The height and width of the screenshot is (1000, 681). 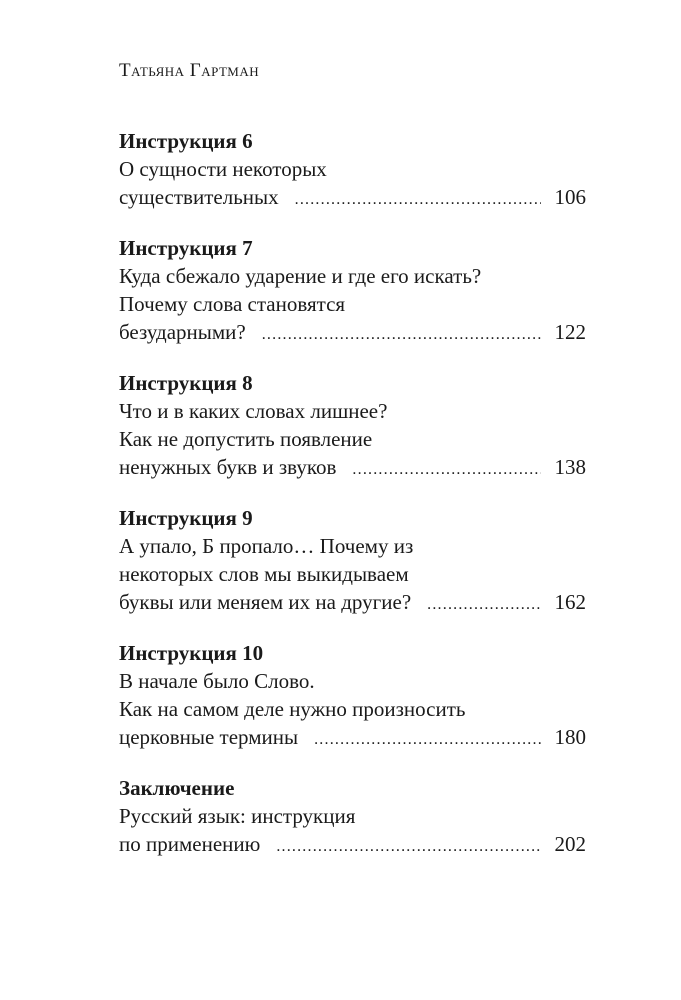 What do you see at coordinates (199, 197) in the screenshot?
I see `toc-entry-title-text: существительных` at bounding box center [199, 197].